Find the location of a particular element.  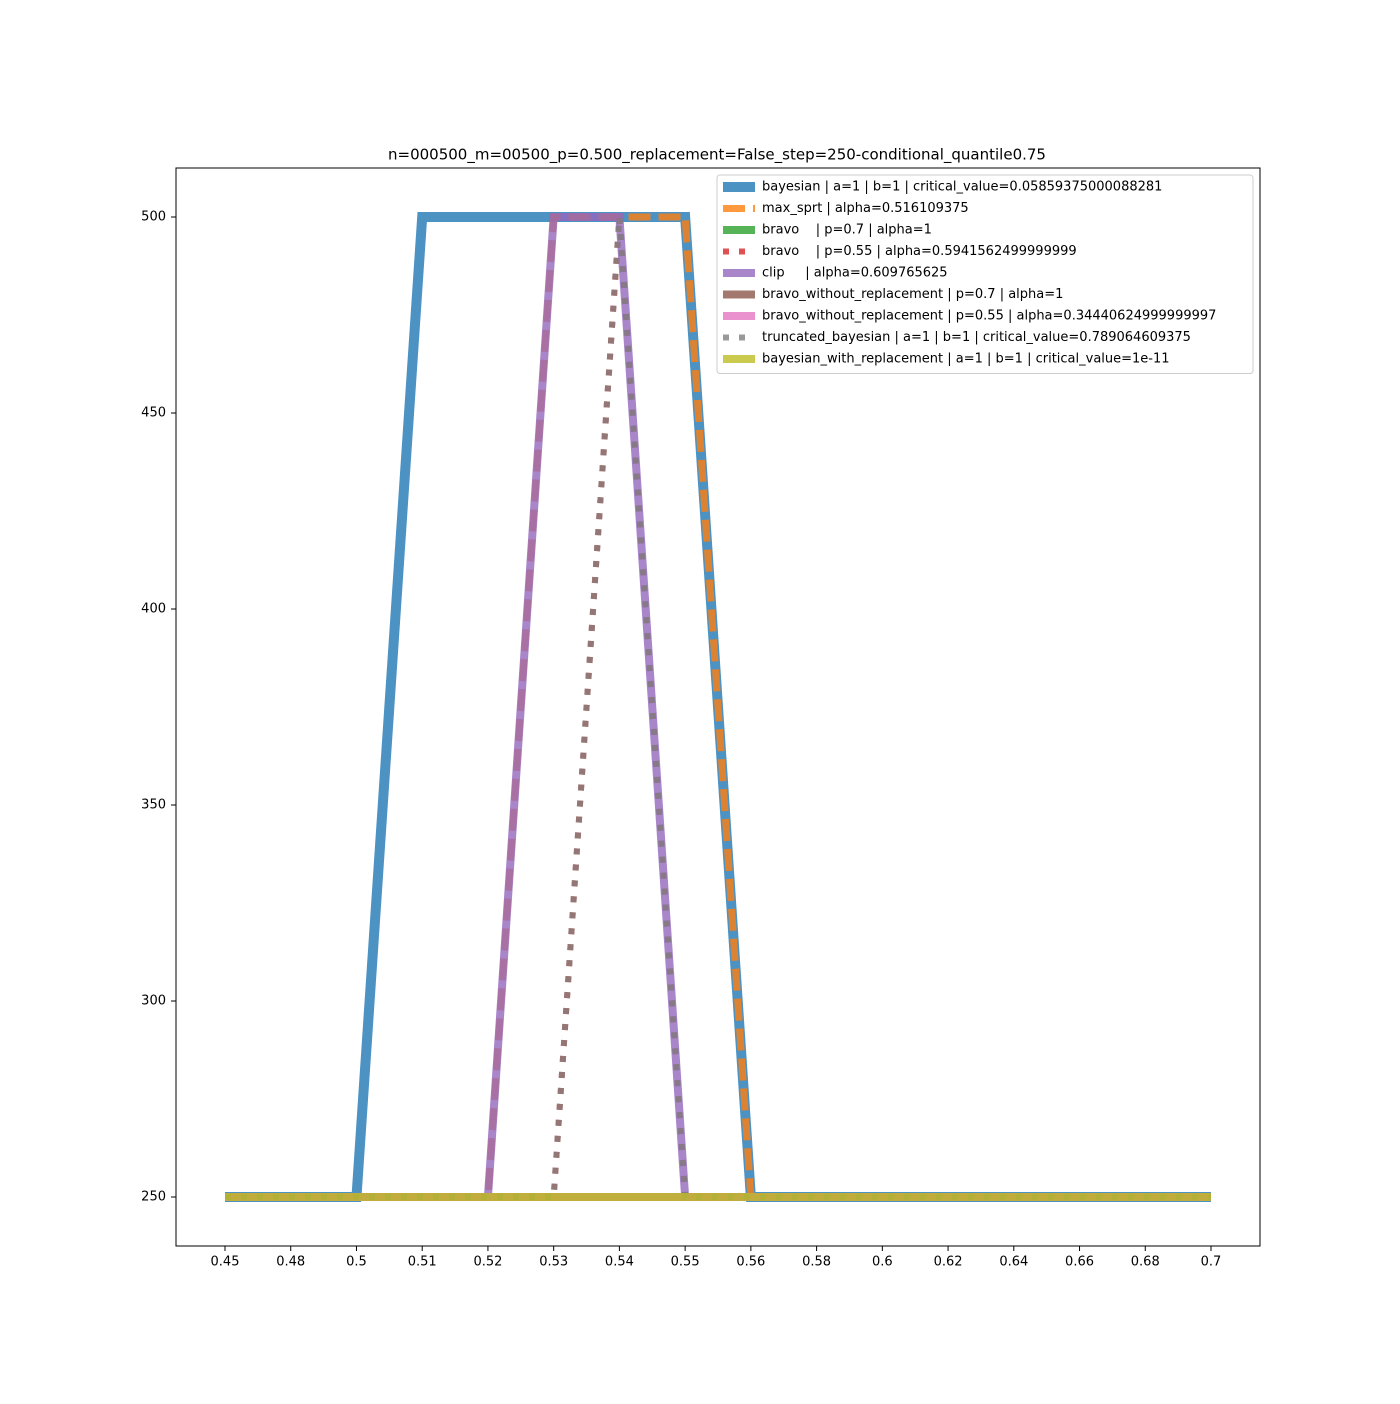

x-tick-label: 0.51 is located at coordinates (422, 1262).